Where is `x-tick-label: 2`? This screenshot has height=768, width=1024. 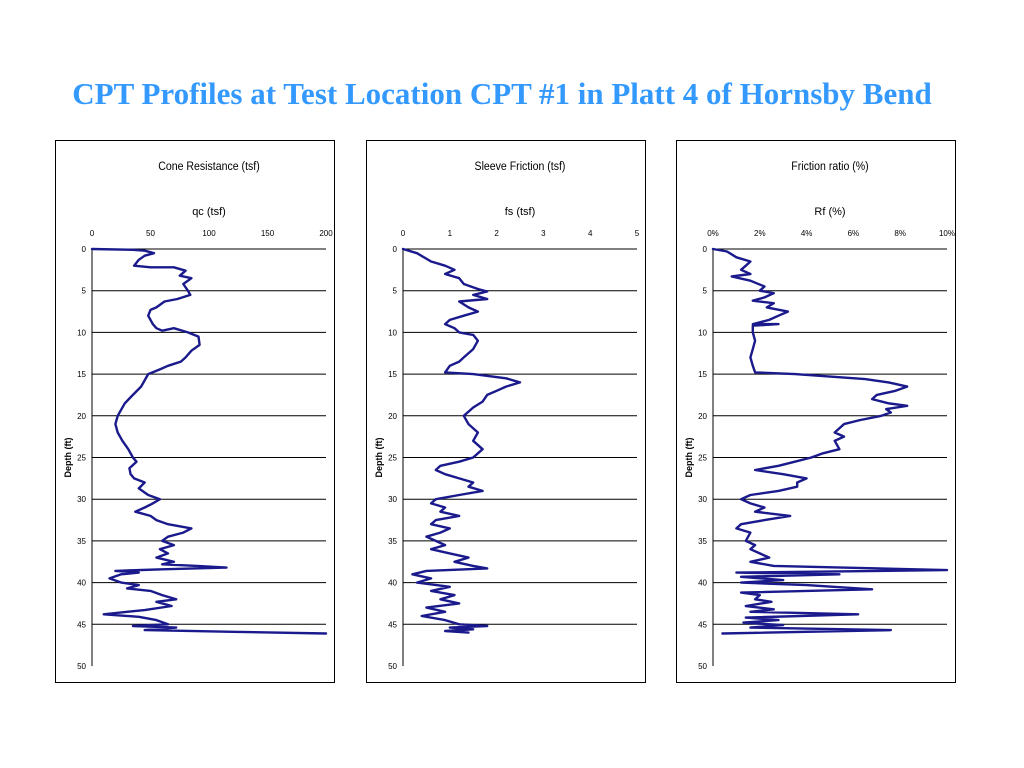 x-tick-label: 2 is located at coordinates (496, 233).